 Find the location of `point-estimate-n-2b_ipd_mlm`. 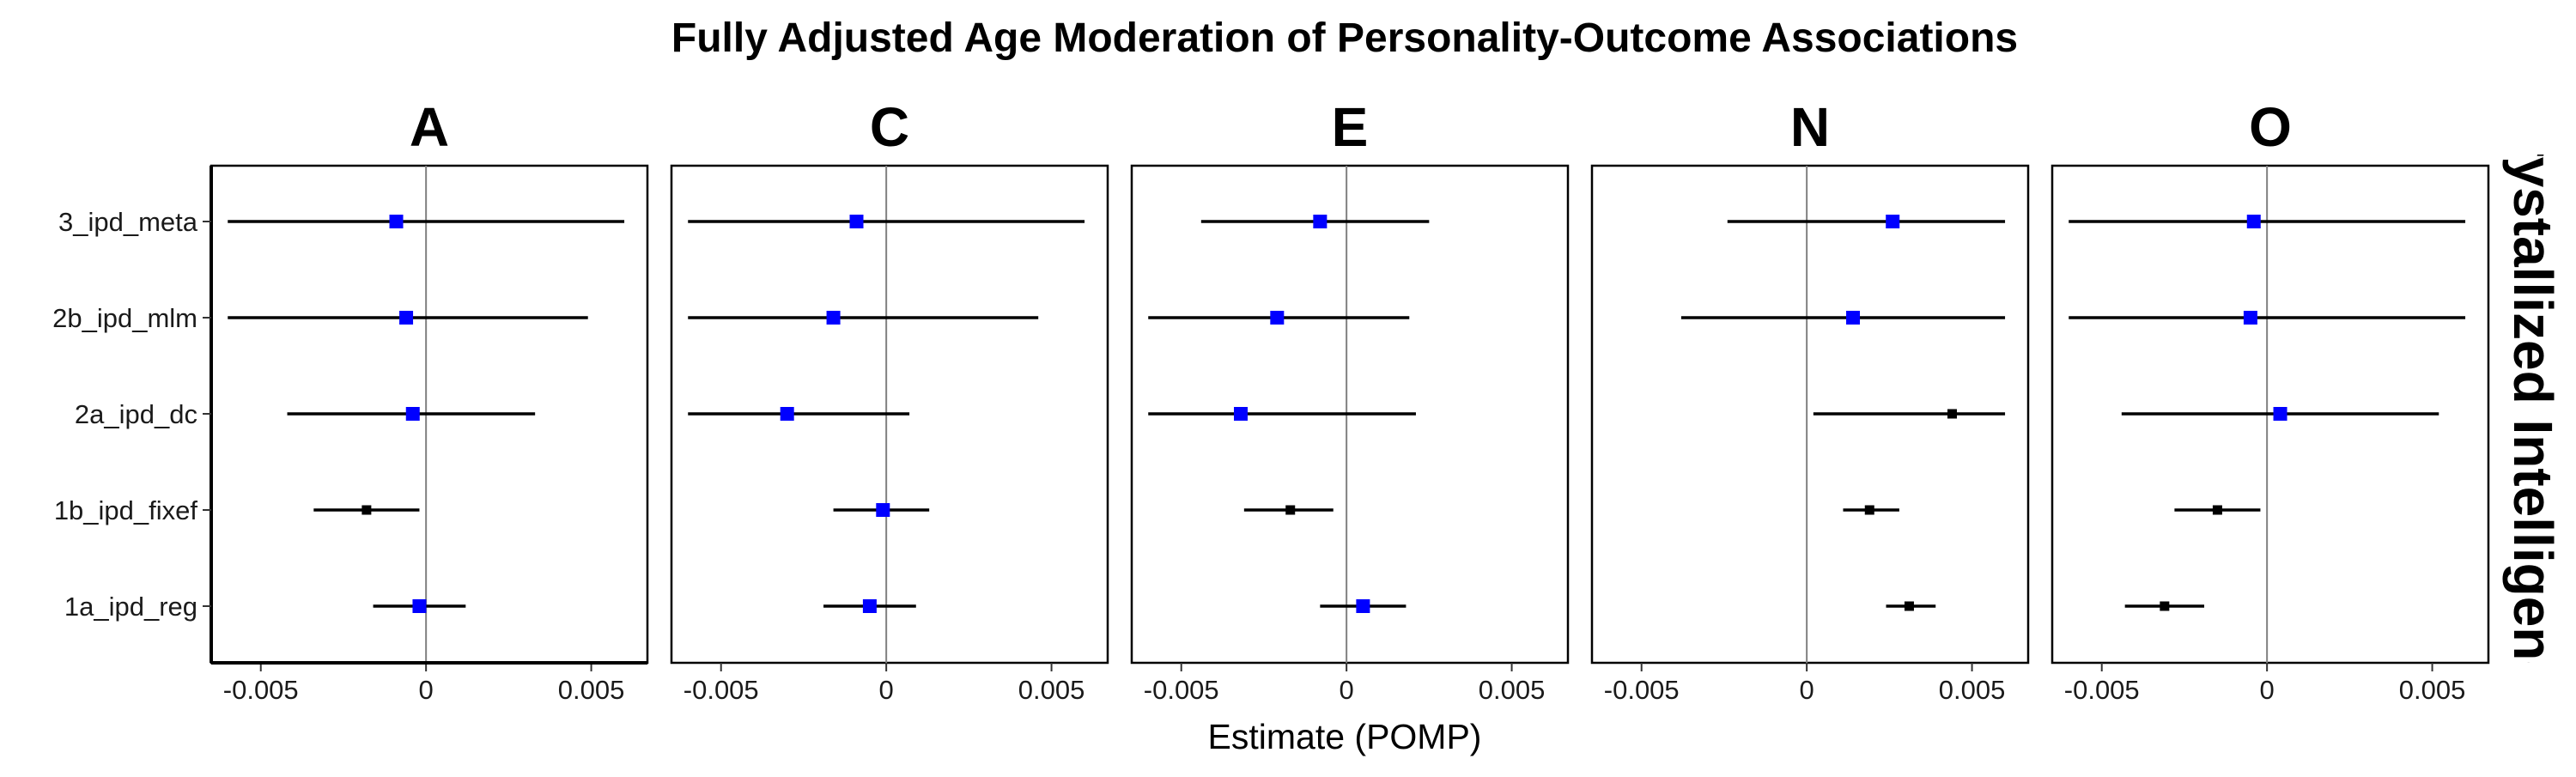

point-estimate-n-2b_ipd_mlm is located at coordinates (1853, 318).